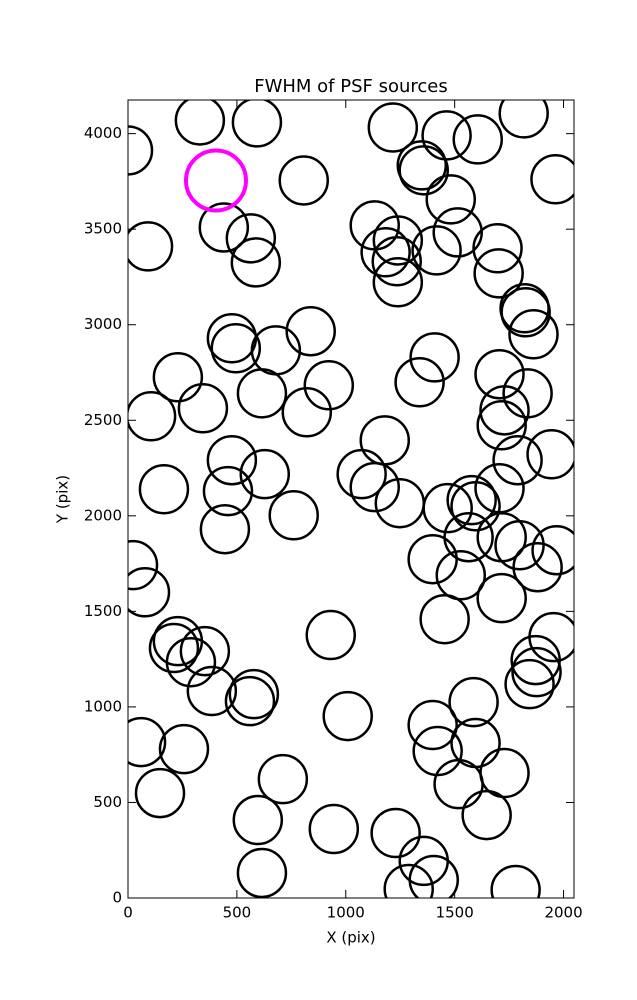  What do you see at coordinates (103, 324) in the screenshot?
I see `y-tick-label: 3000` at bounding box center [103, 324].